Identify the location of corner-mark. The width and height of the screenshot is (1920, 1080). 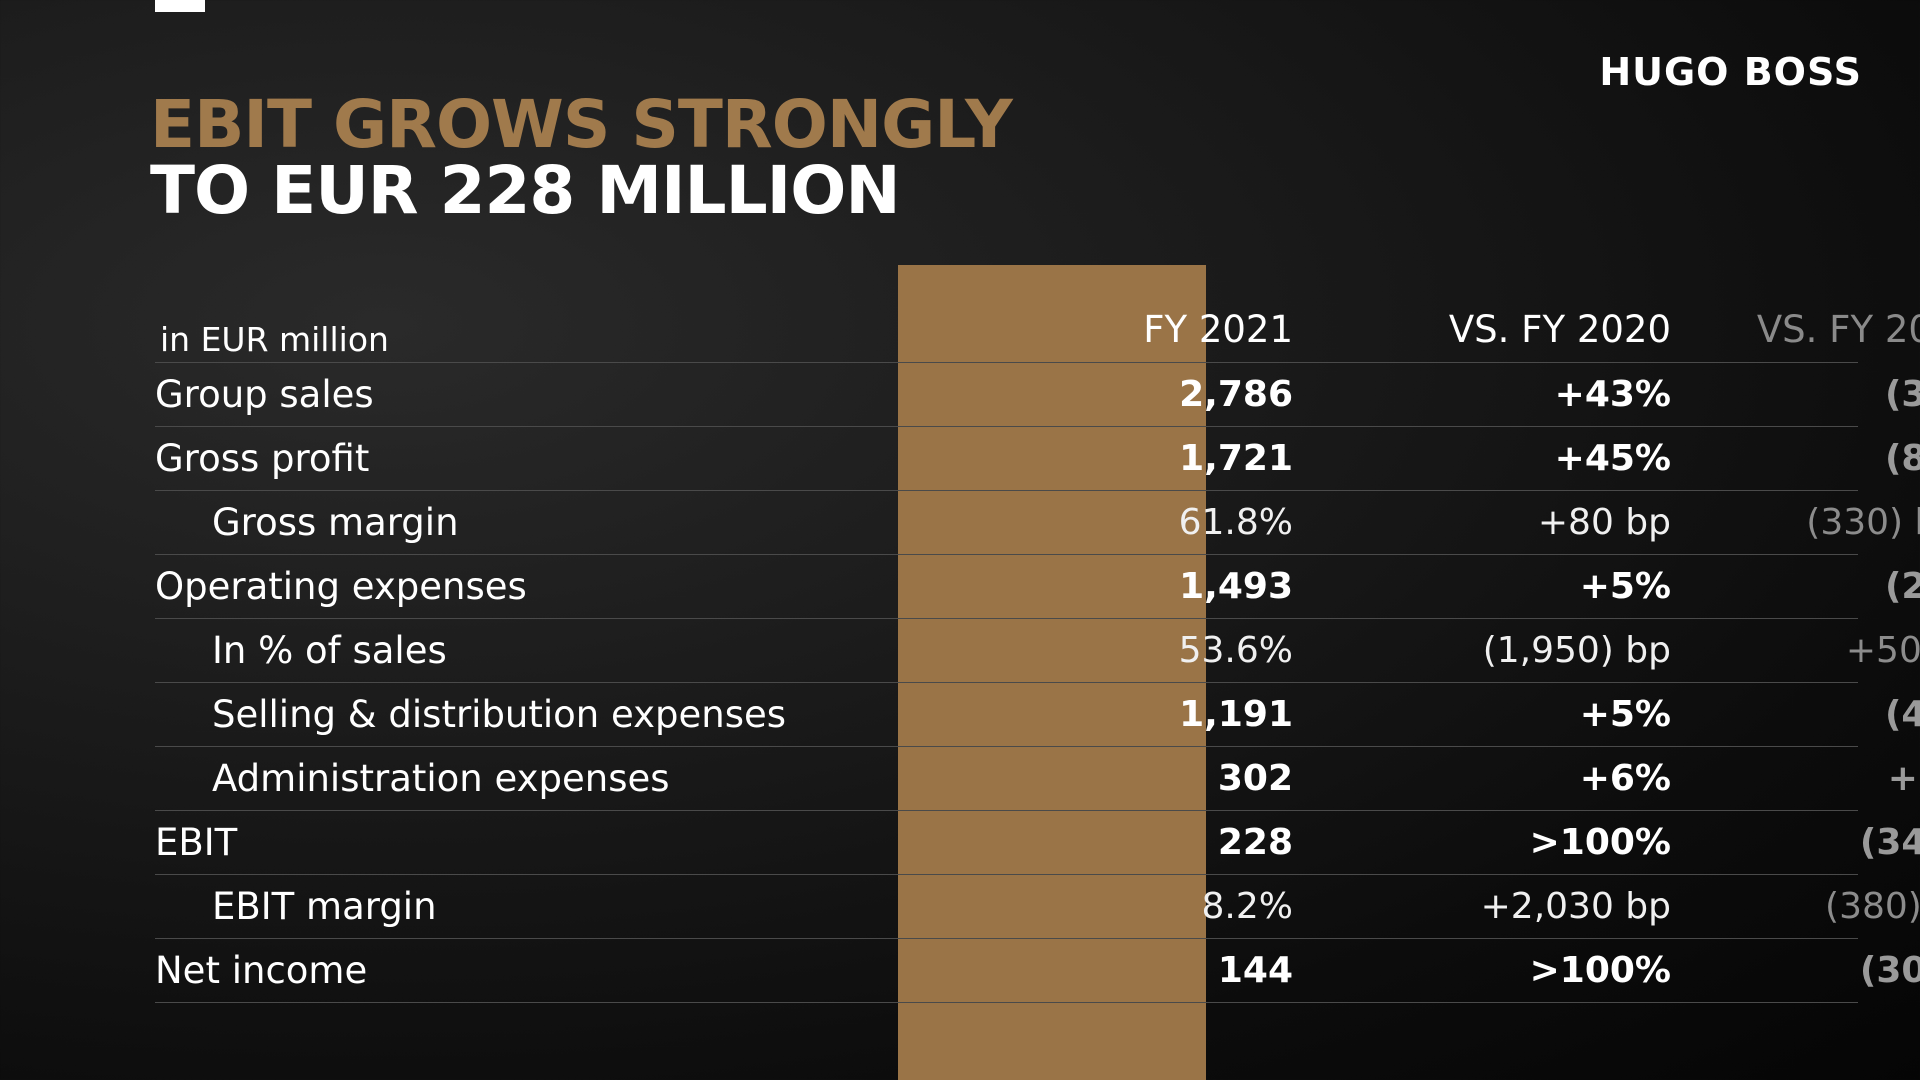
(180, 6).